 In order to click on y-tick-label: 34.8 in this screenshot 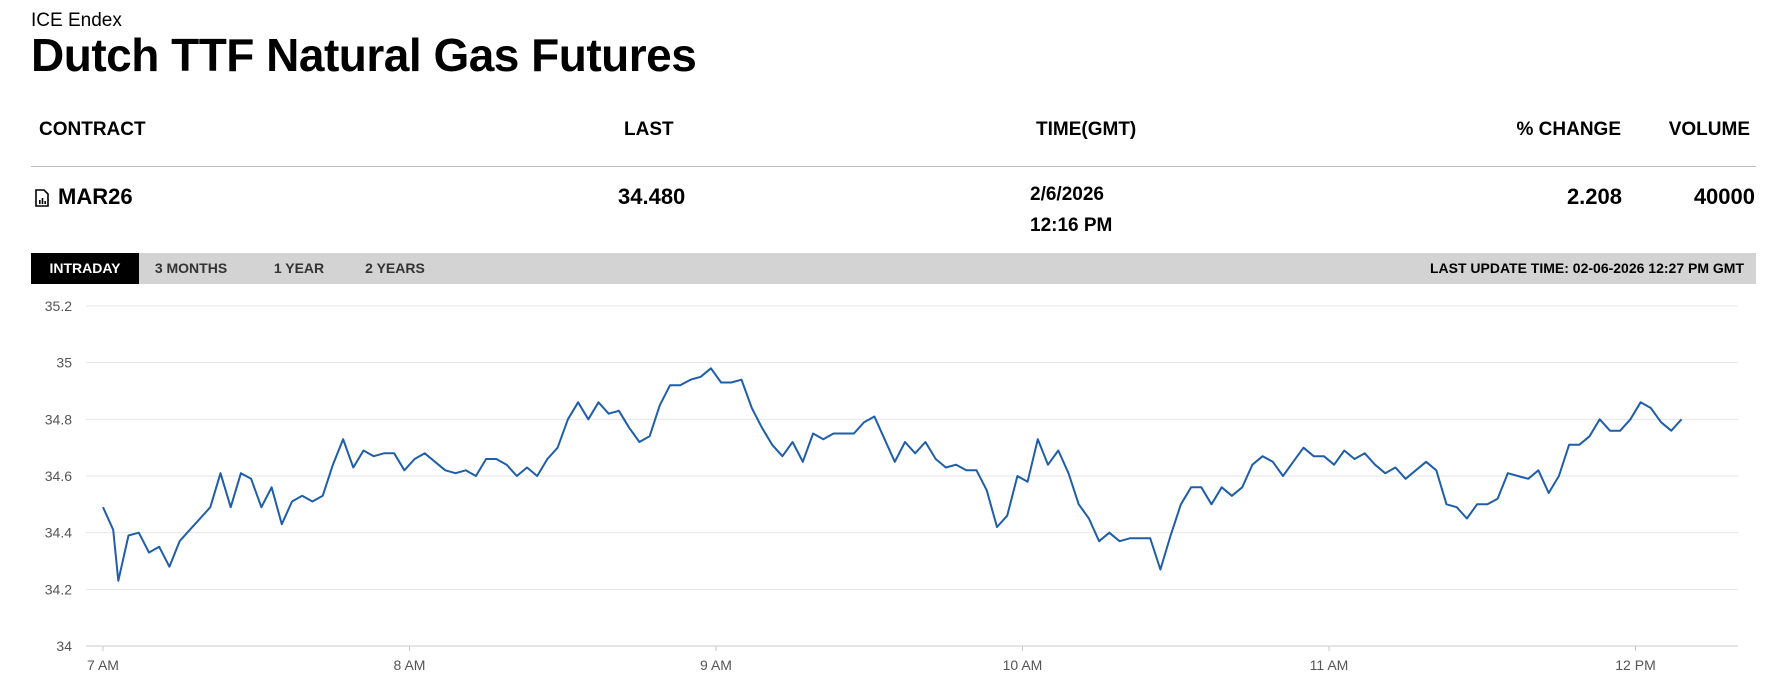, I will do `click(58, 419)`.